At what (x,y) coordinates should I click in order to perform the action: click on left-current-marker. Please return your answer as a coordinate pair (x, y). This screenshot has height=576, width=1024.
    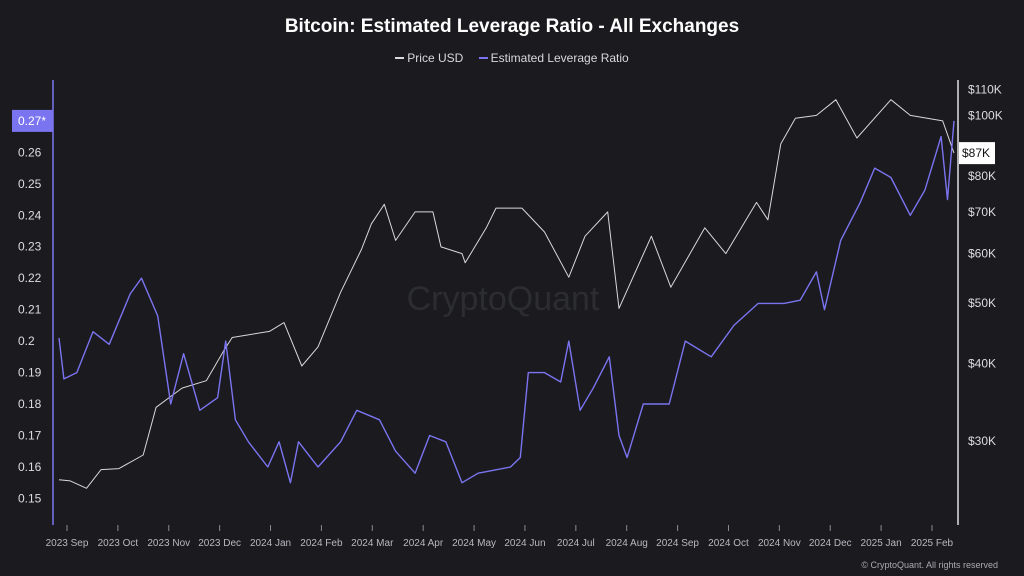
    Looking at the image, I should click on (32, 120).